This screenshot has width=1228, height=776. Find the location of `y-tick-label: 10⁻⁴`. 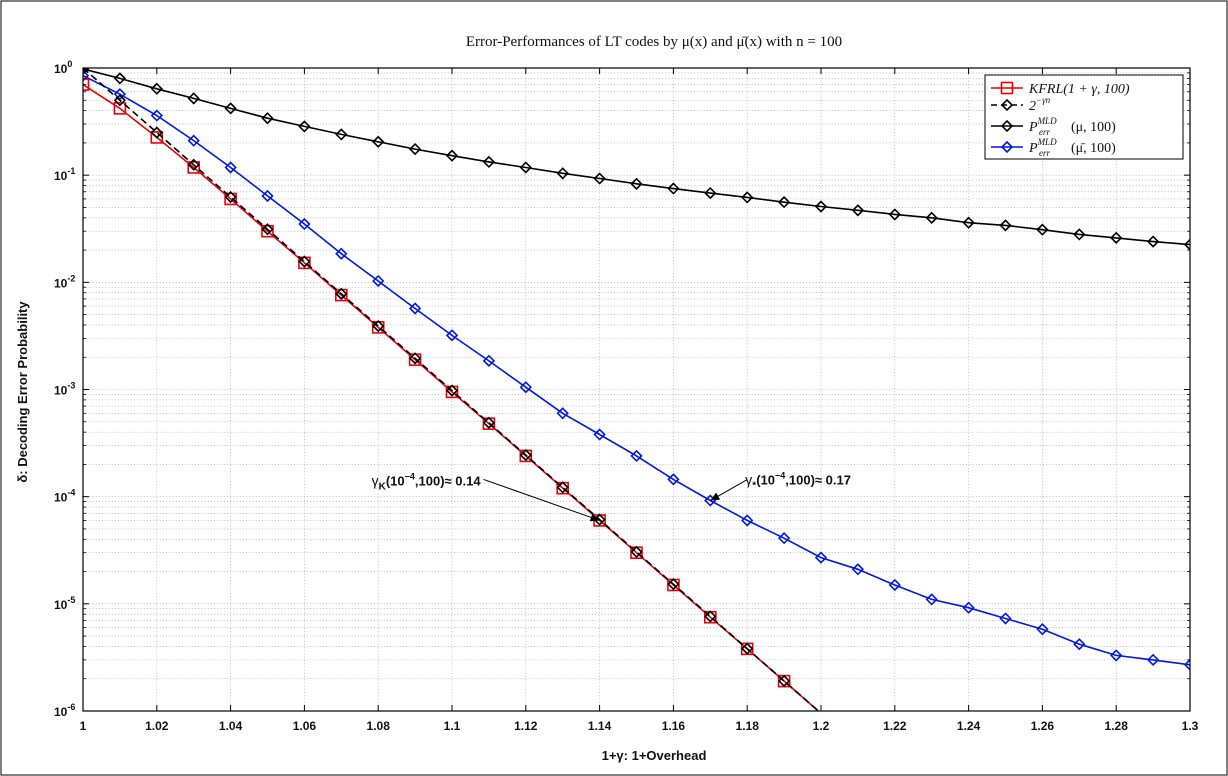

y-tick-label: 10⁻⁴ is located at coordinates (64, 496).